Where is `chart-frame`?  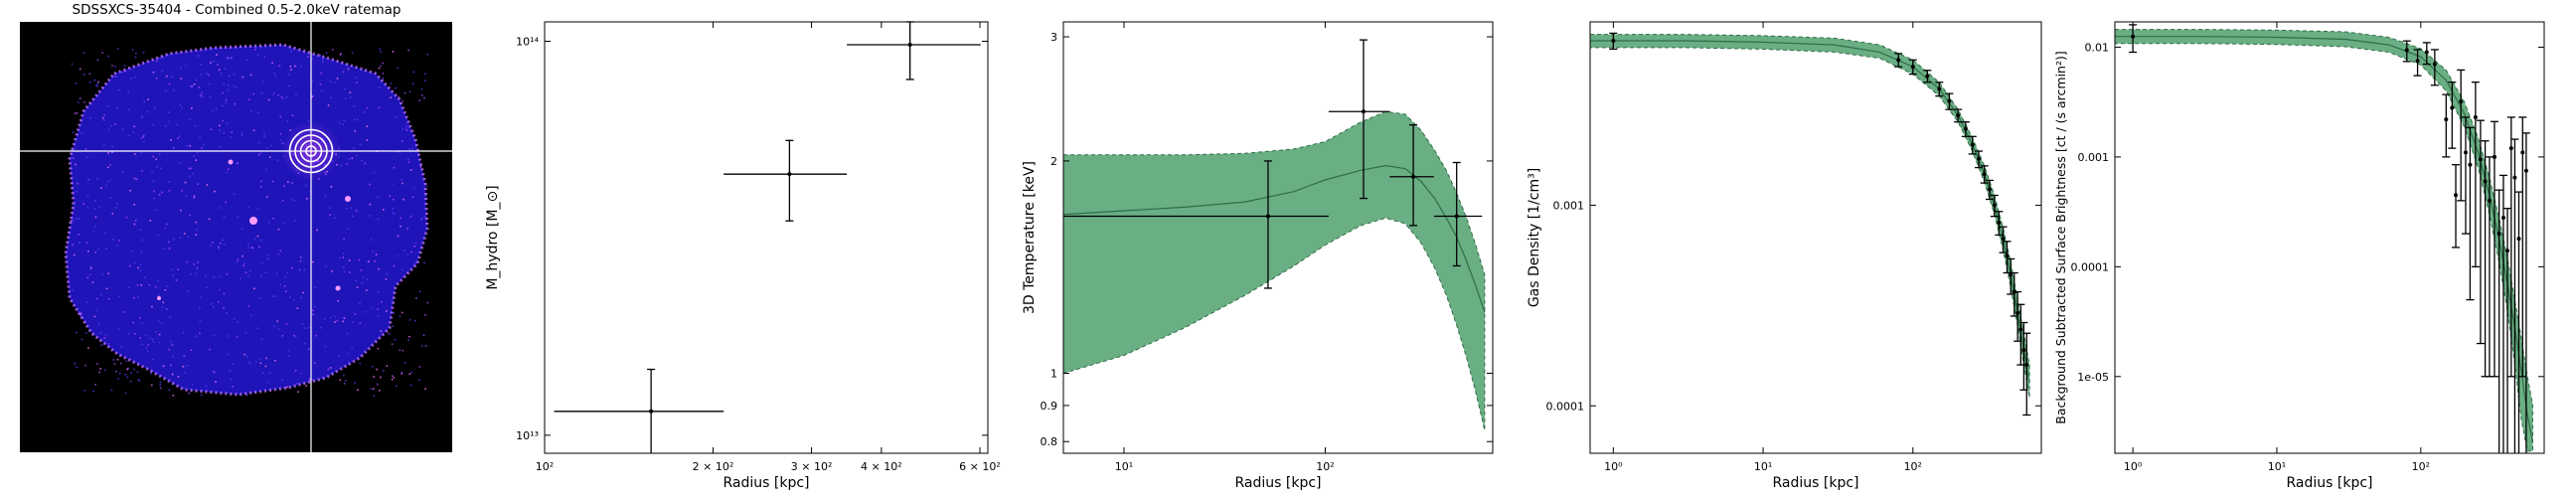
chart-frame is located at coordinates (766, 237).